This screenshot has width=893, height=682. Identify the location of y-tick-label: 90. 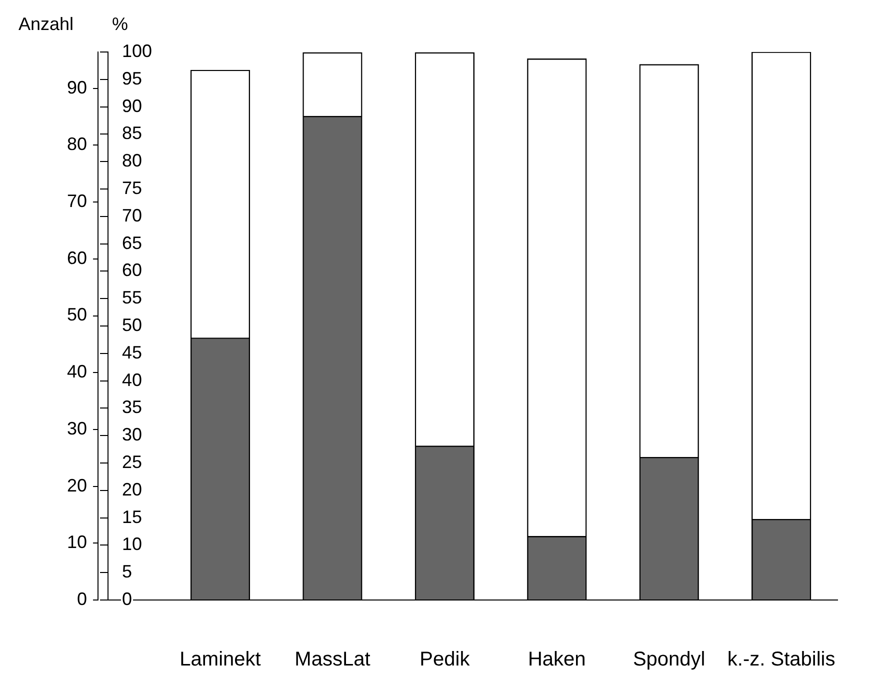
(77, 87).